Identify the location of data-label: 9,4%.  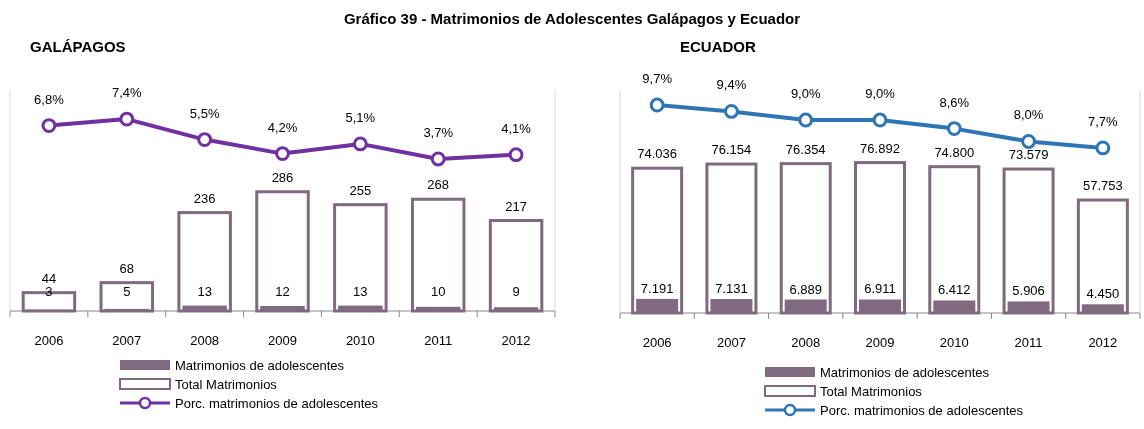
(731, 85).